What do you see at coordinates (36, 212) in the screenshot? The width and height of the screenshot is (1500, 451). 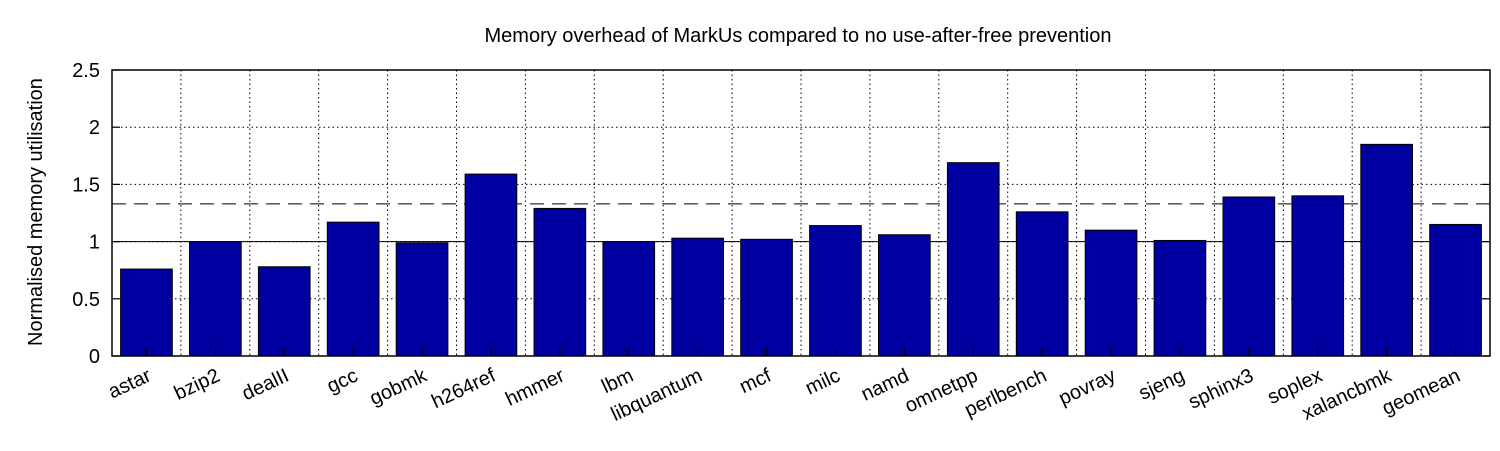 I see `y-axis-label: Normalised memory utilisation` at bounding box center [36, 212].